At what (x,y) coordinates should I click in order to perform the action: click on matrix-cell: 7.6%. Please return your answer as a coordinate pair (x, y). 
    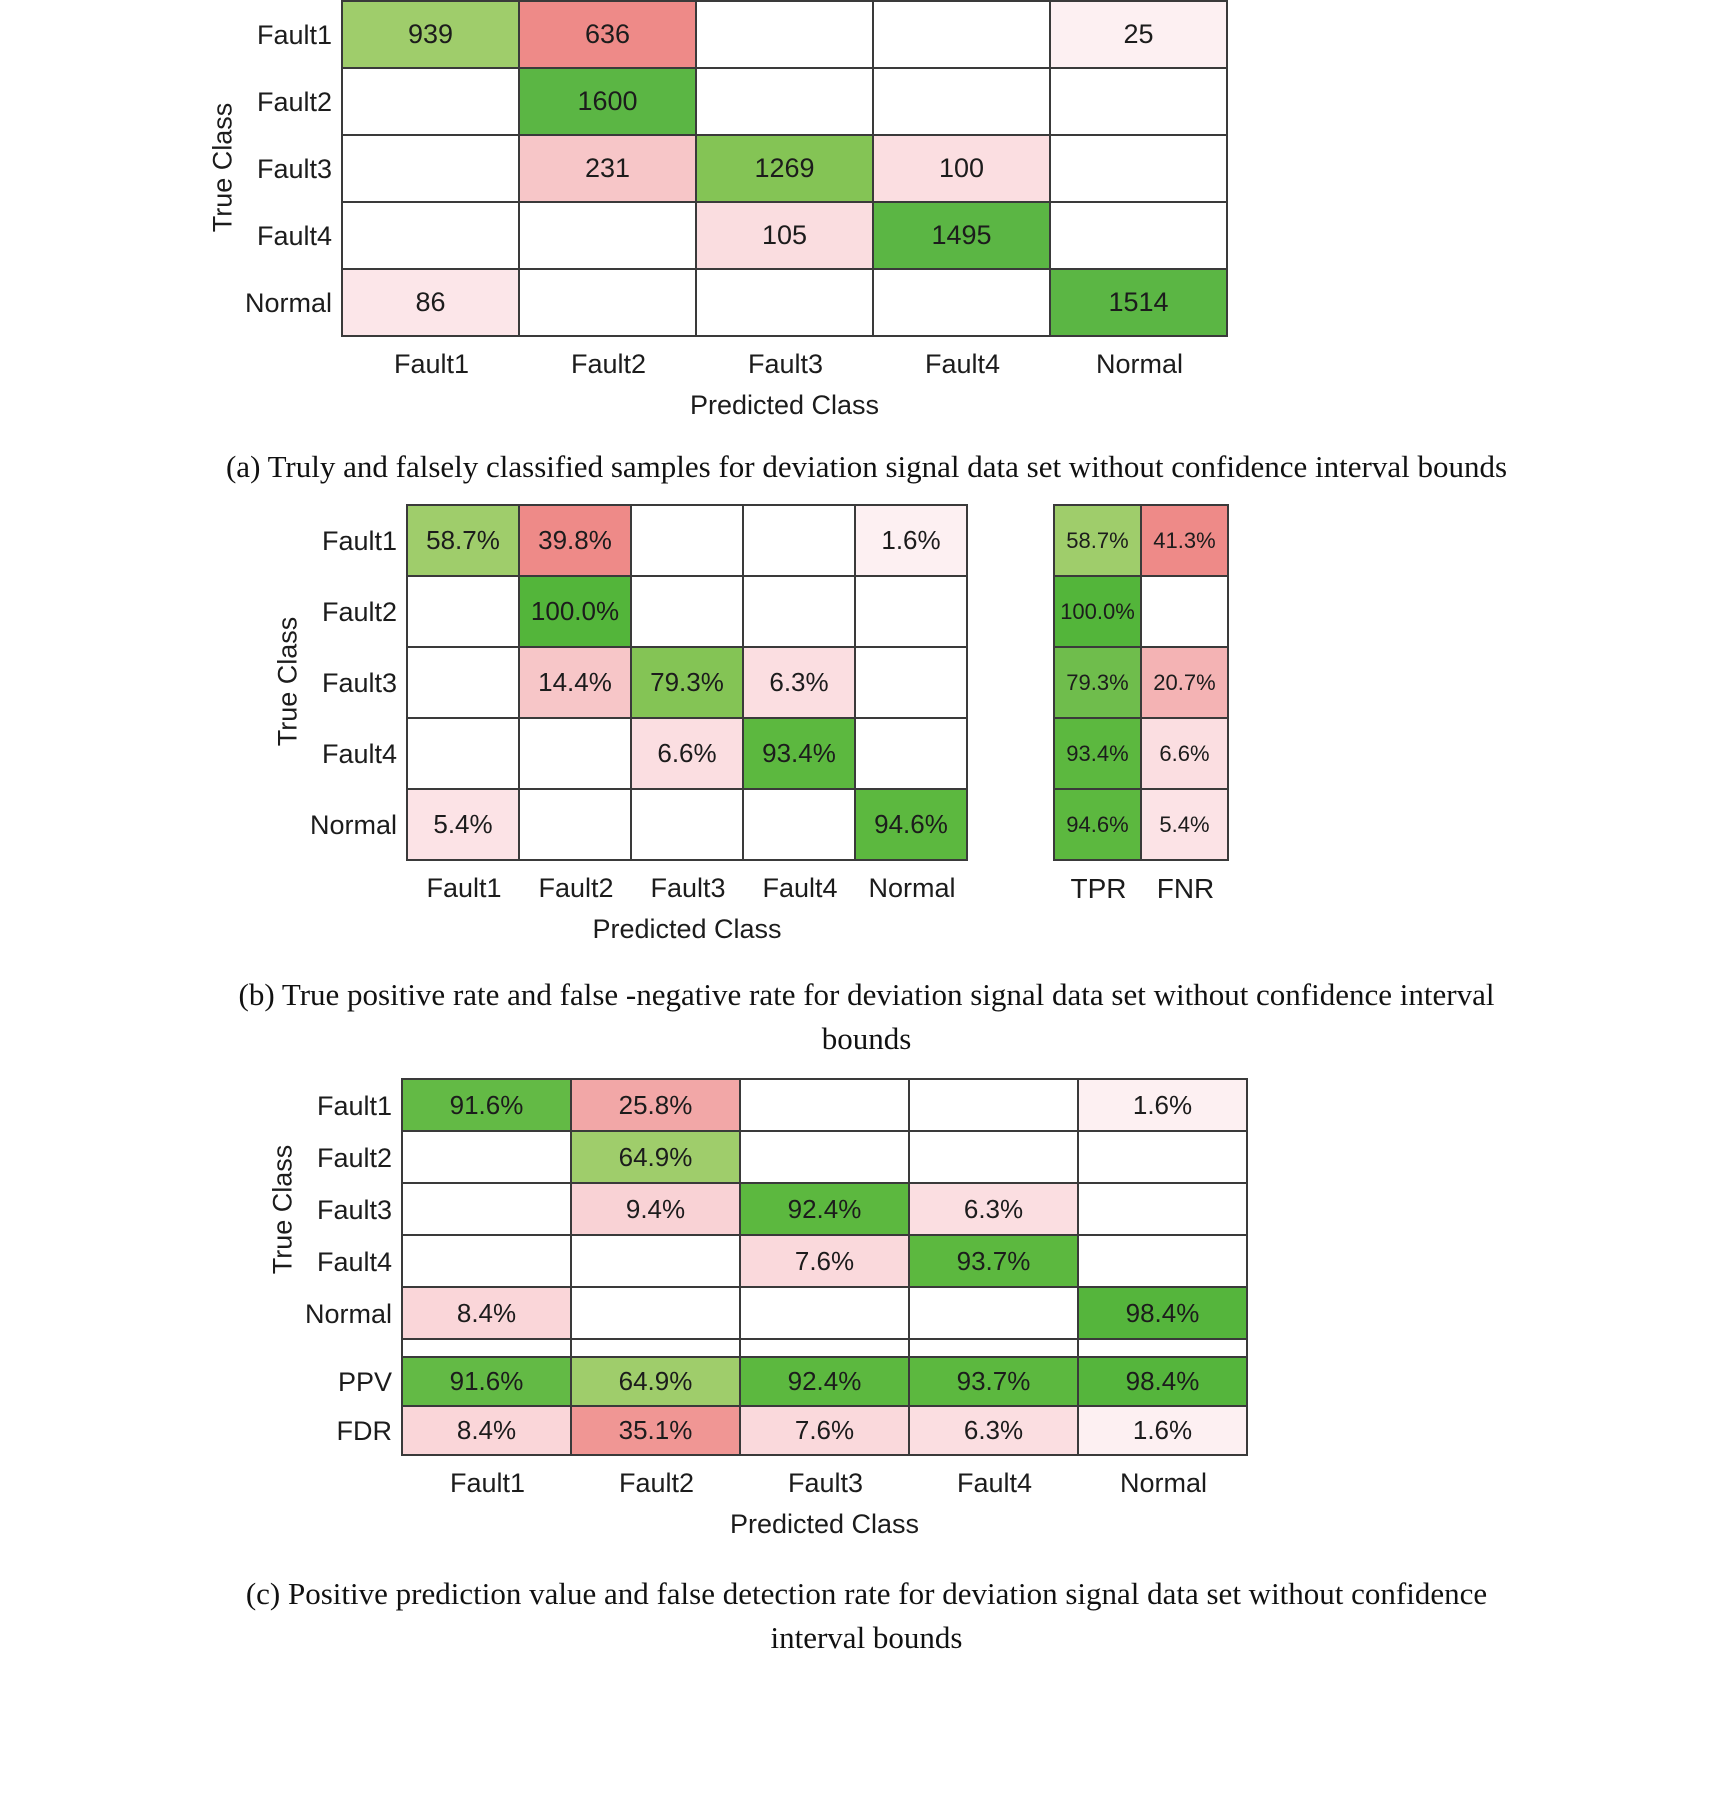
    Looking at the image, I should click on (825, 1262).